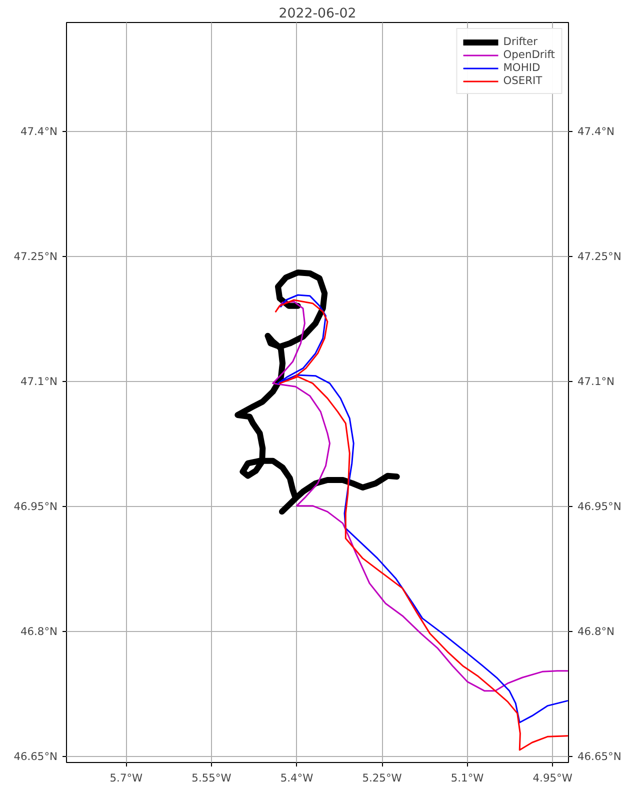 This screenshot has width=629, height=790. What do you see at coordinates (36, 257) in the screenshot?
I see `y-tick-label: 47.25°N` at bounding box center [36, 257].